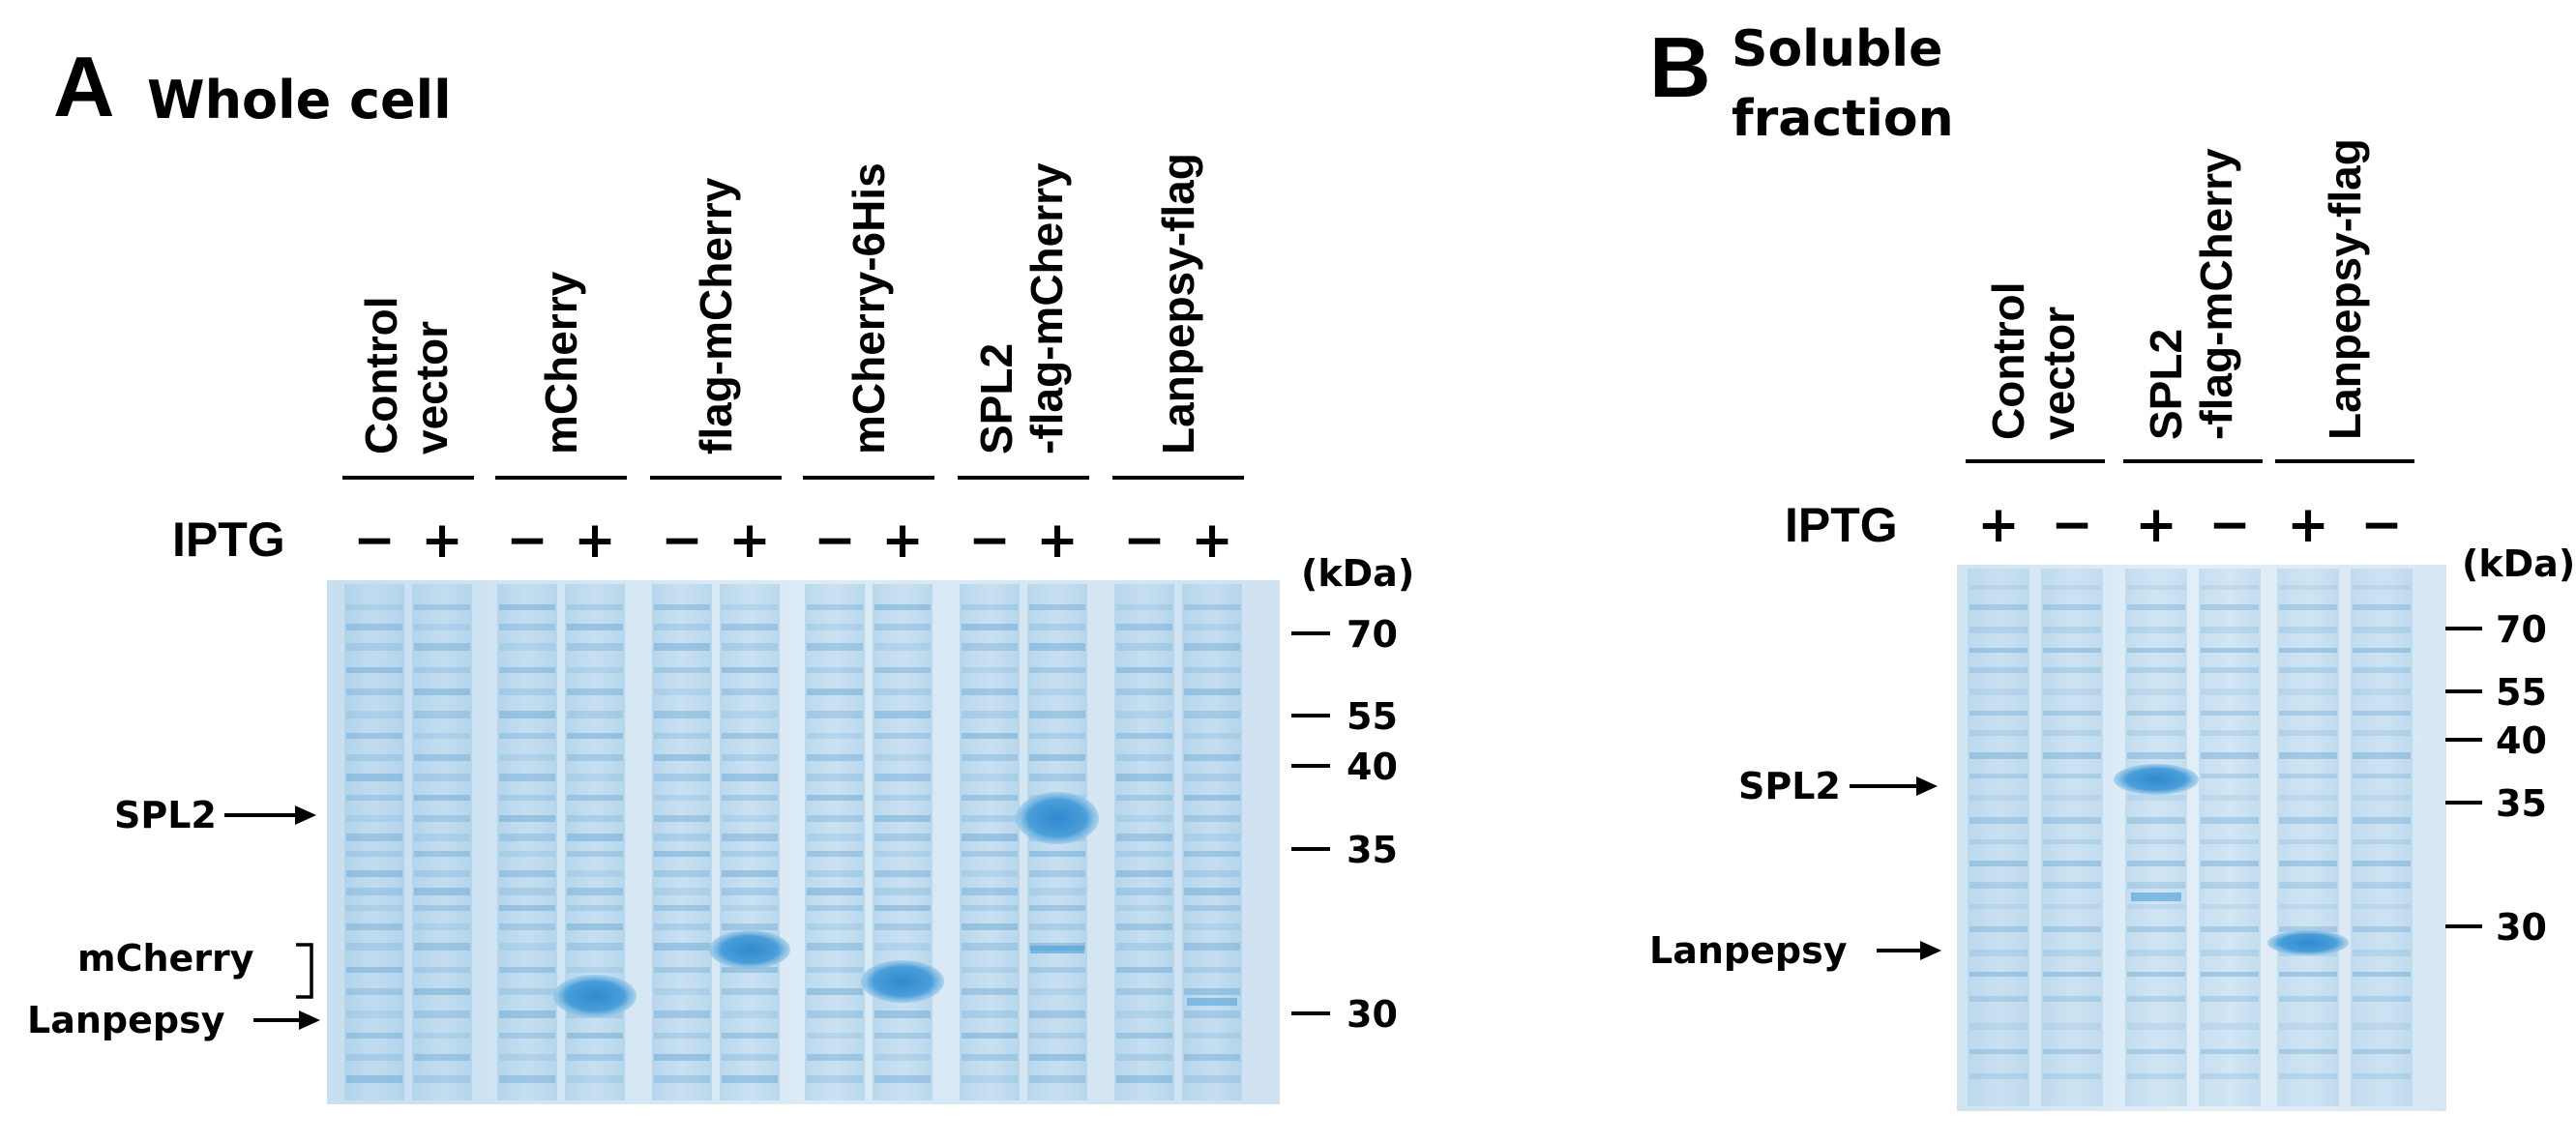 The height and width of the screenshot is (1142, 2576). What do you see at coordinates (229, 539) in the screenshot?
I see `panel-a-iptg-label: IPTG` at bounding box center [229, 539].